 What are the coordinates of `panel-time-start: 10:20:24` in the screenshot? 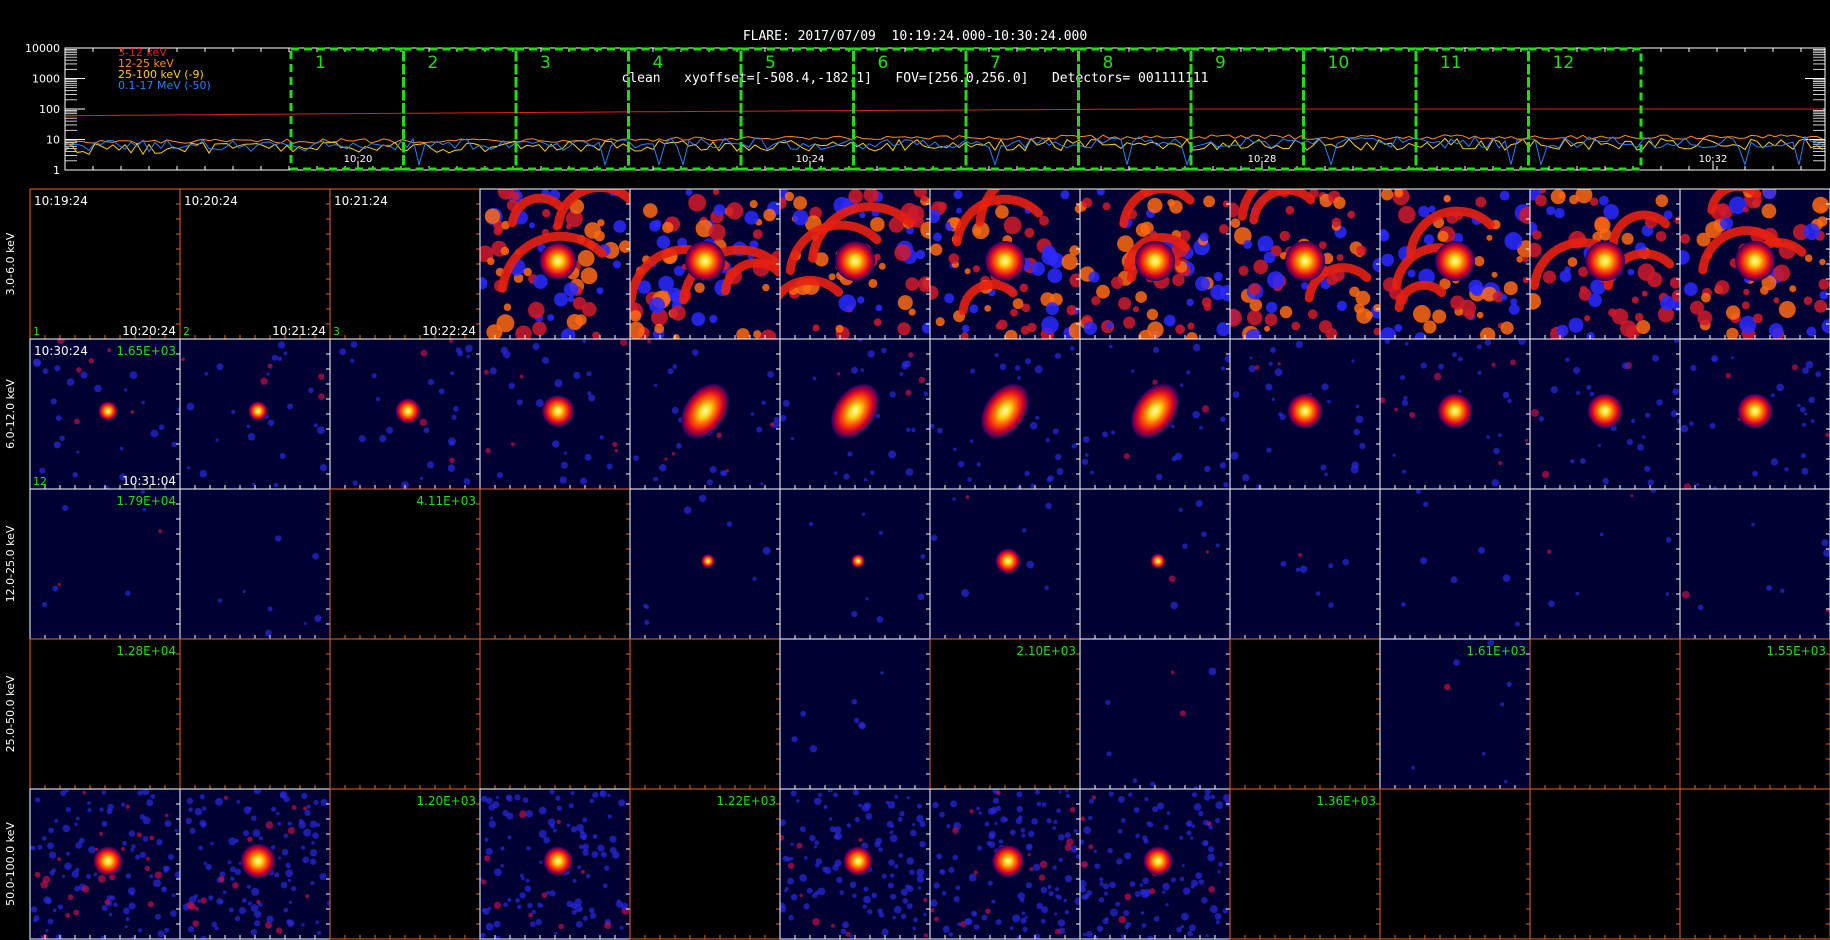 It's located at (211, 201).